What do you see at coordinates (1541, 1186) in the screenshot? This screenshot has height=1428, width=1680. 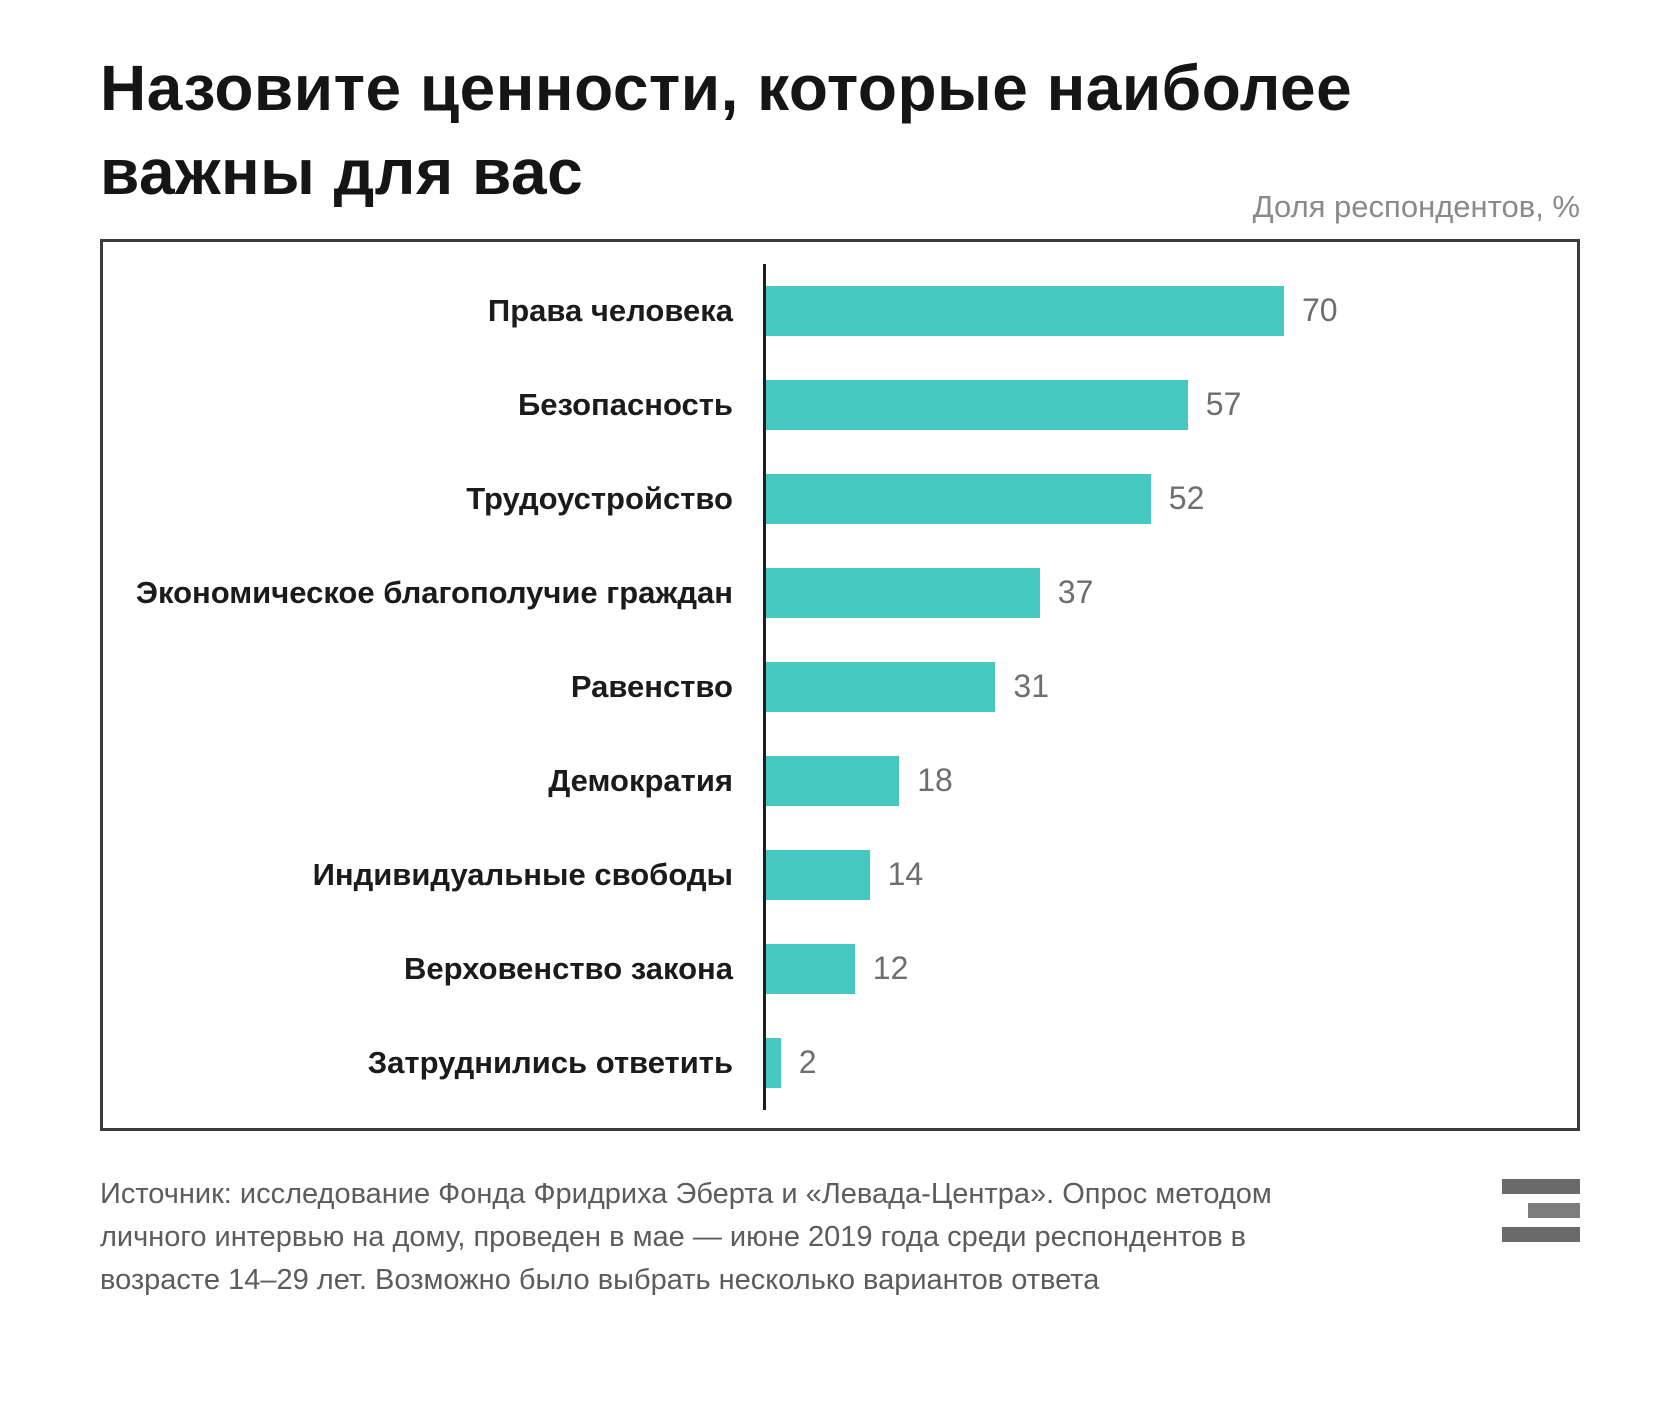 I see `logo-bar-top` at bounding box center [1541, 1186].